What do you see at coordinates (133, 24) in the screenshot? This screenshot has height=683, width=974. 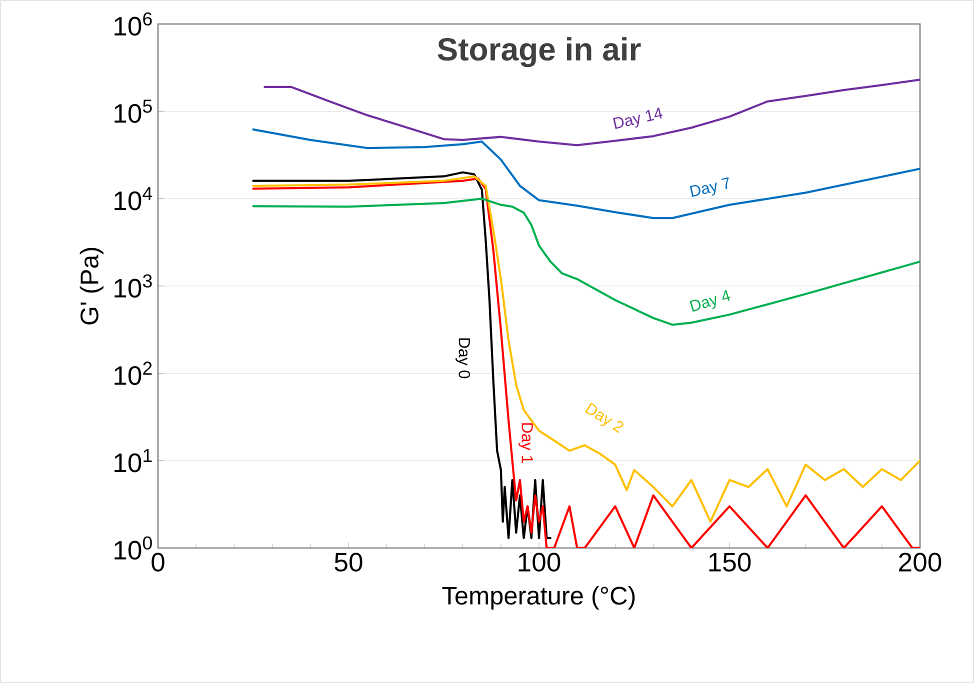 I see `y-tick-label: 10$^{6}$` at bounding box center [133, 24].